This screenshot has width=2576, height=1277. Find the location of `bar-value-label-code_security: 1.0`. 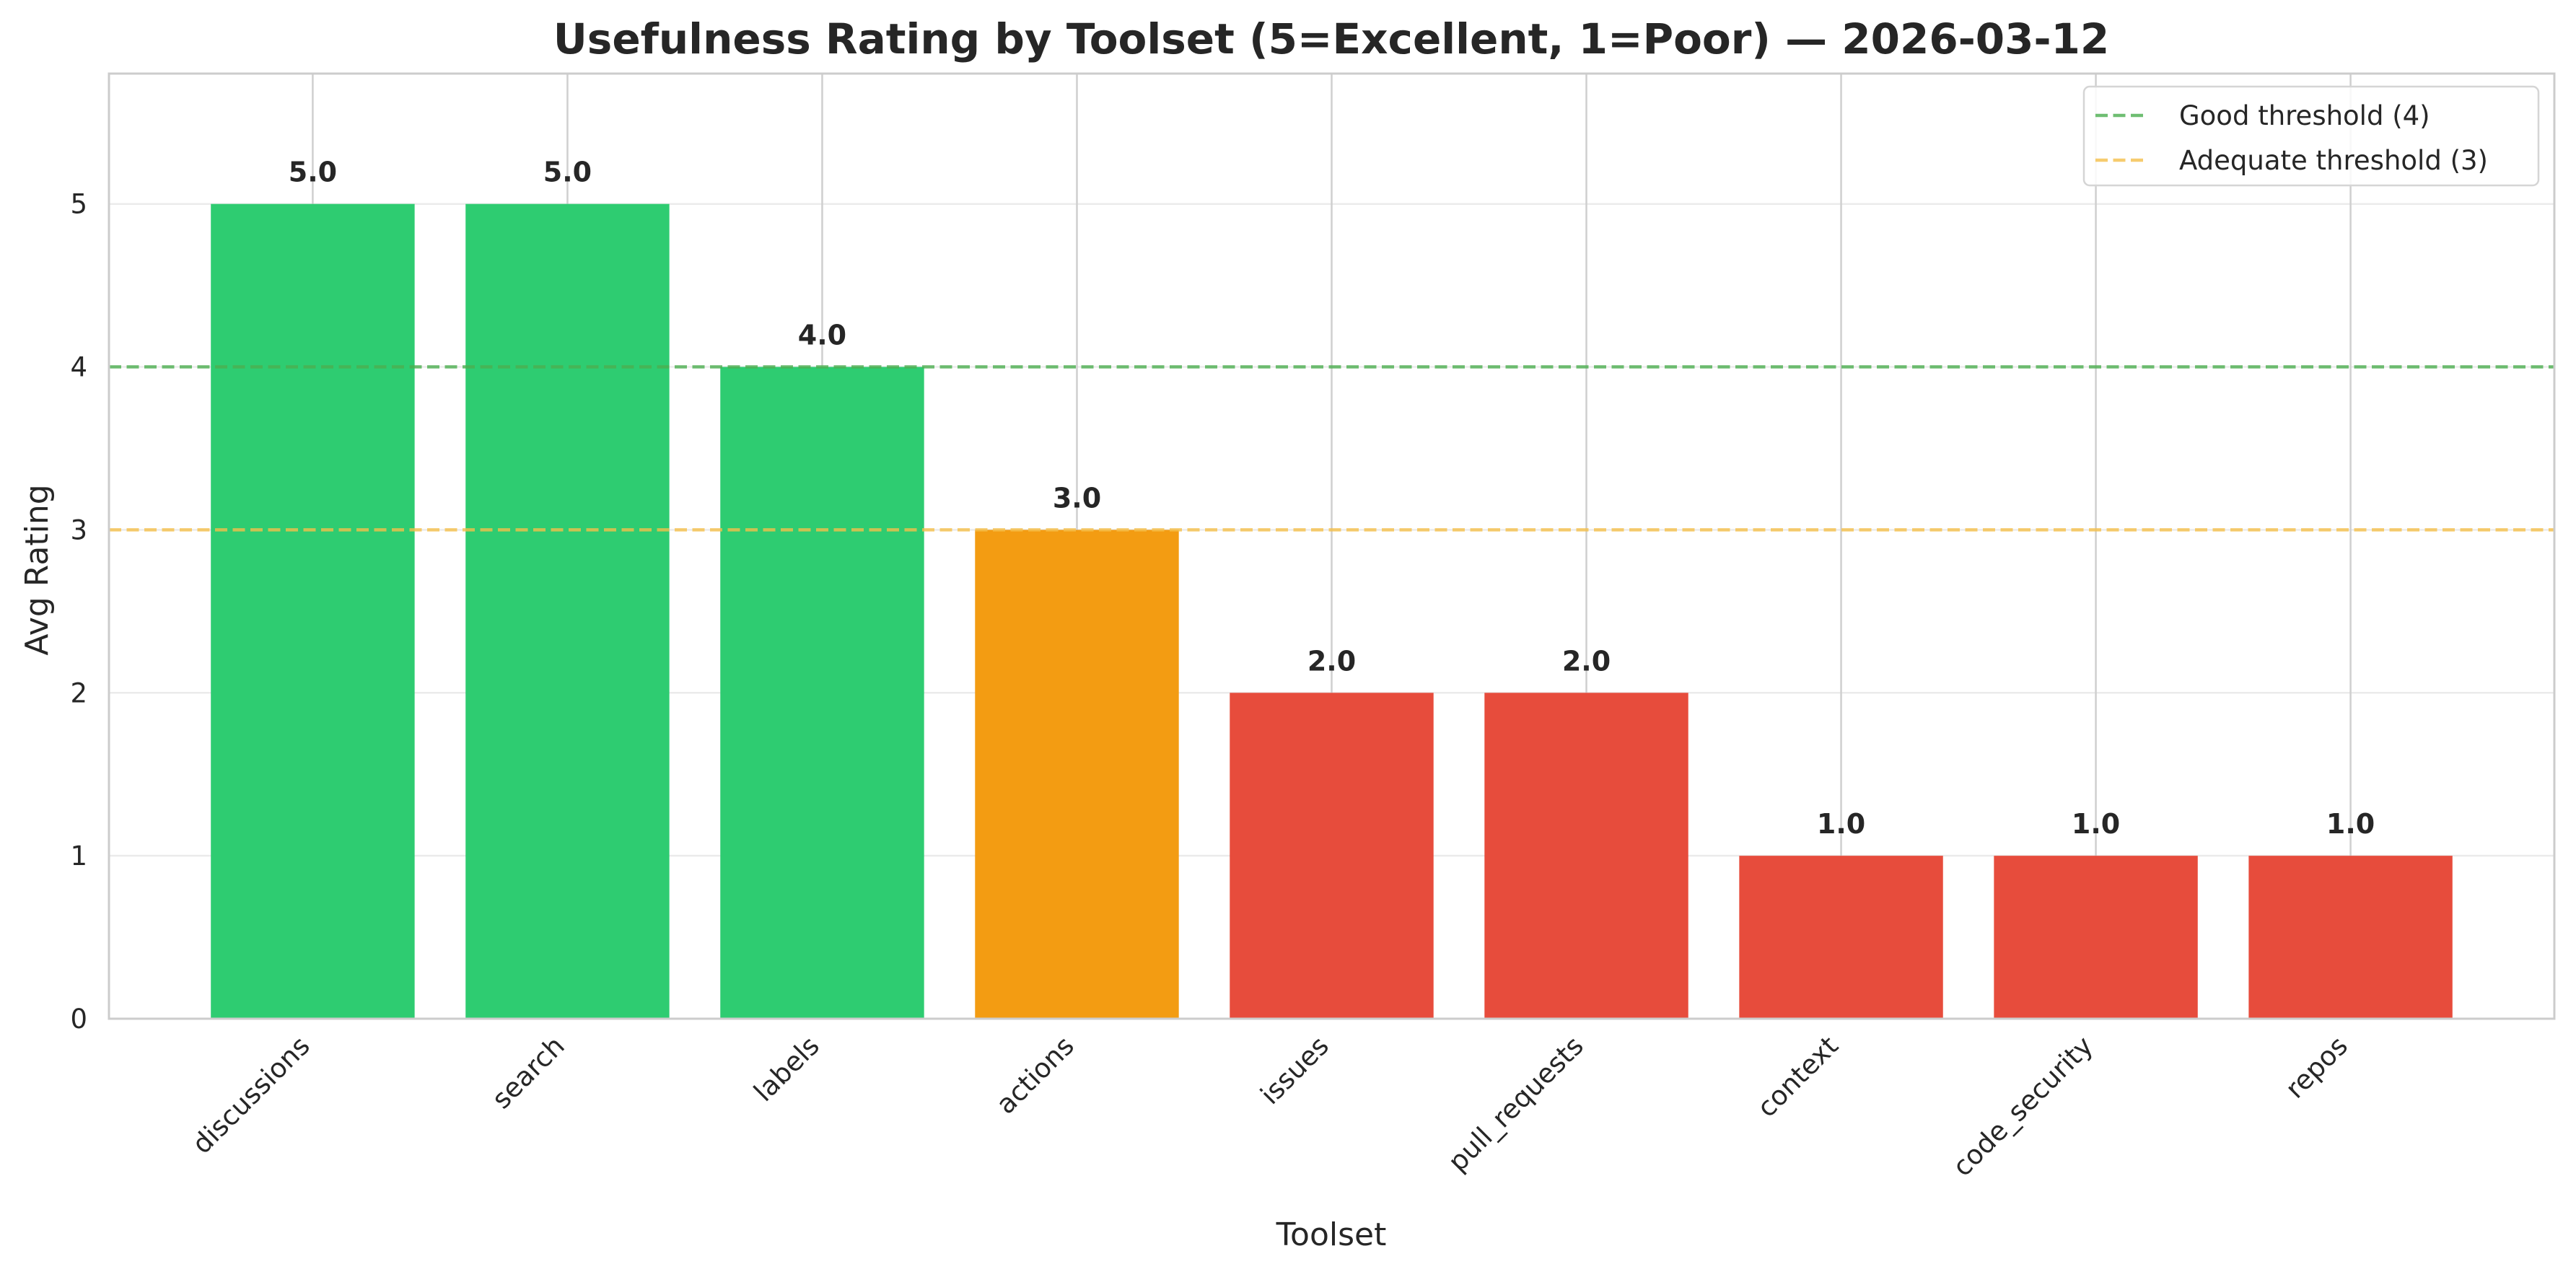

bar-value-label-code_security: 1.0 is located at coordinates (2096, 824).